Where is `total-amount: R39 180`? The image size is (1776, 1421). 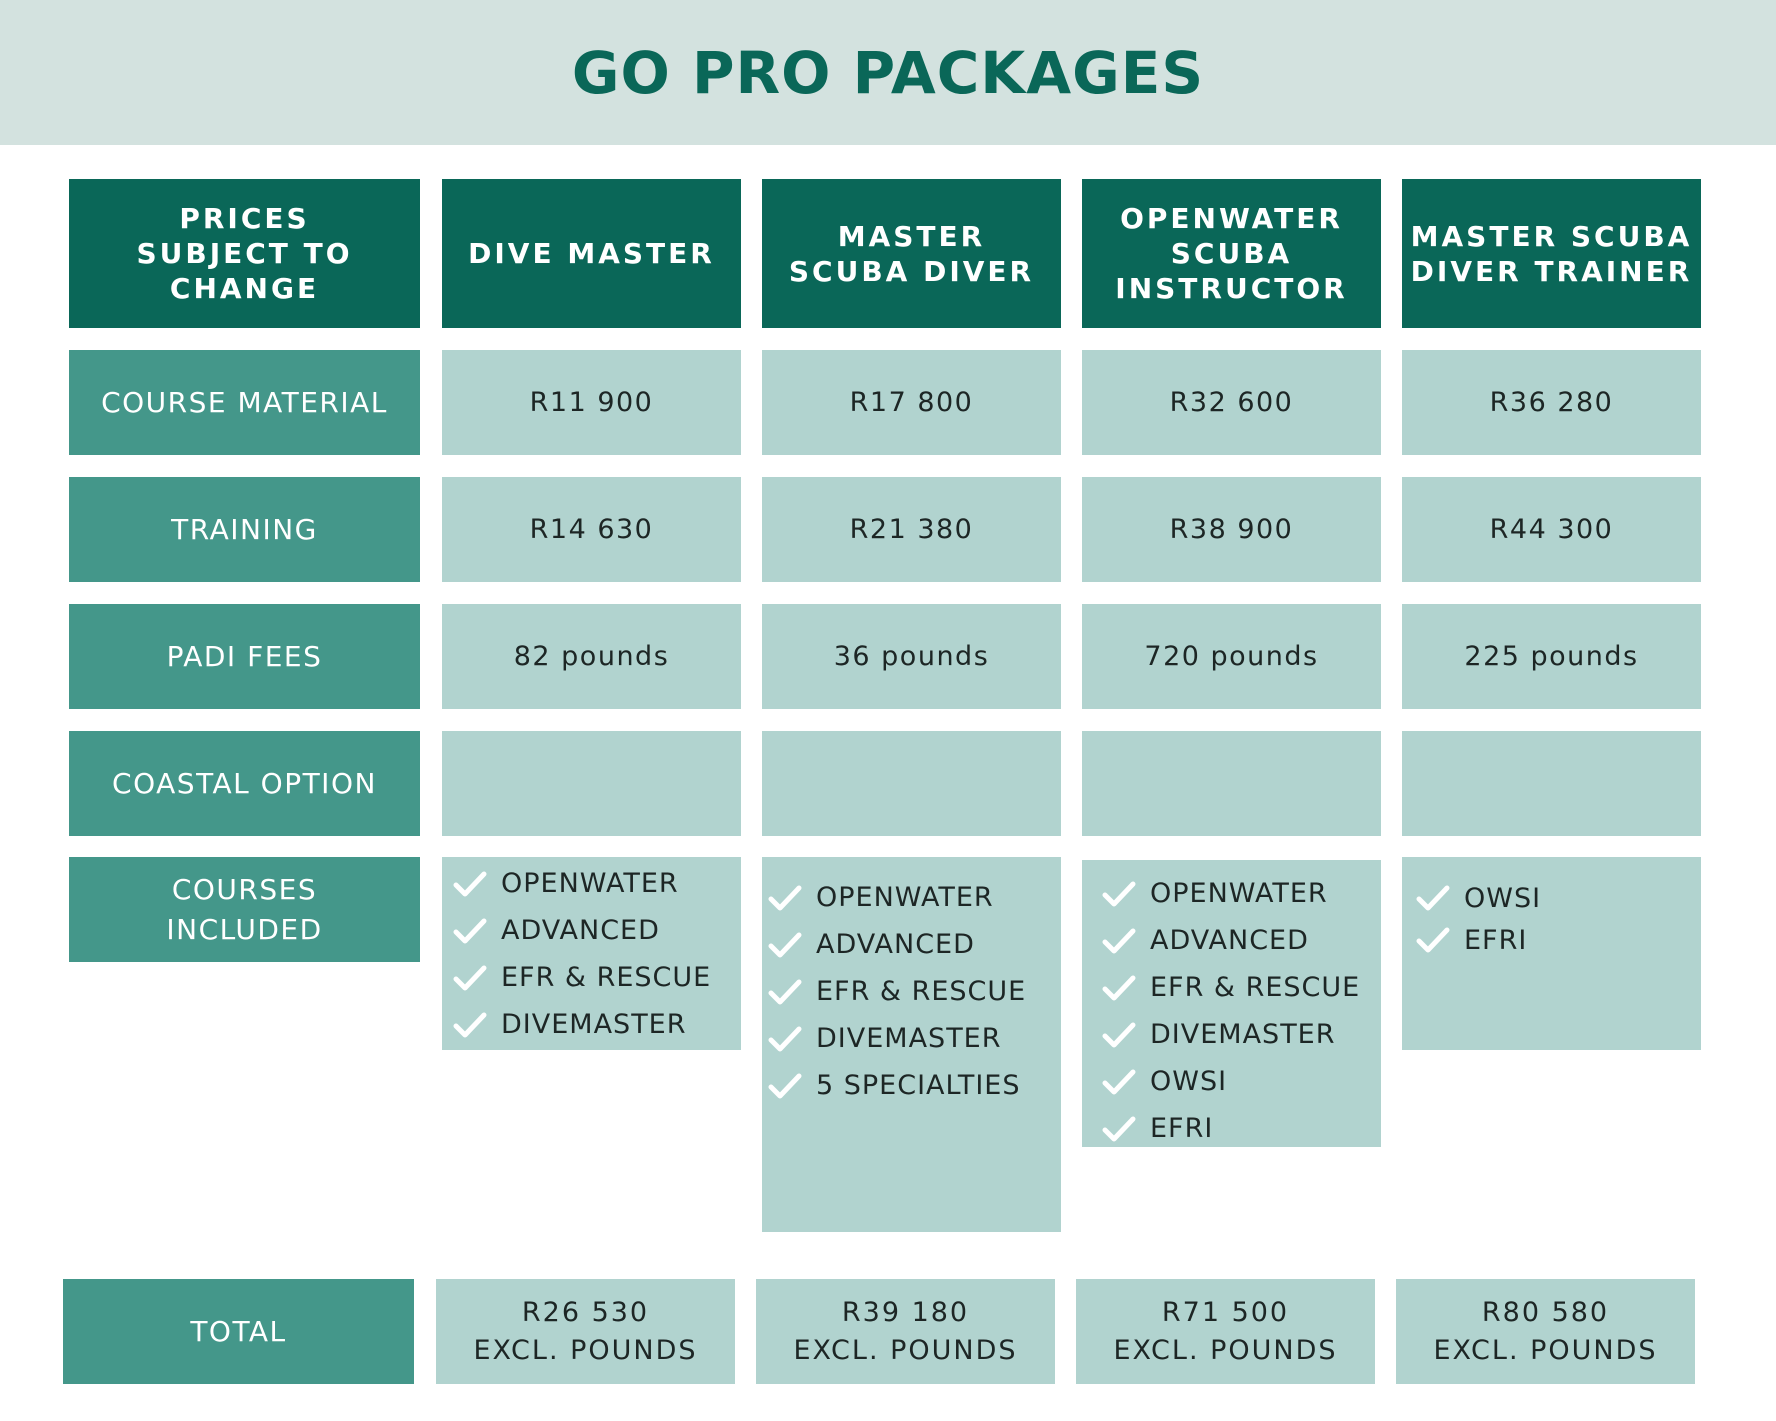 total-amount: R39 180 is located at coordinates (905, 1312).